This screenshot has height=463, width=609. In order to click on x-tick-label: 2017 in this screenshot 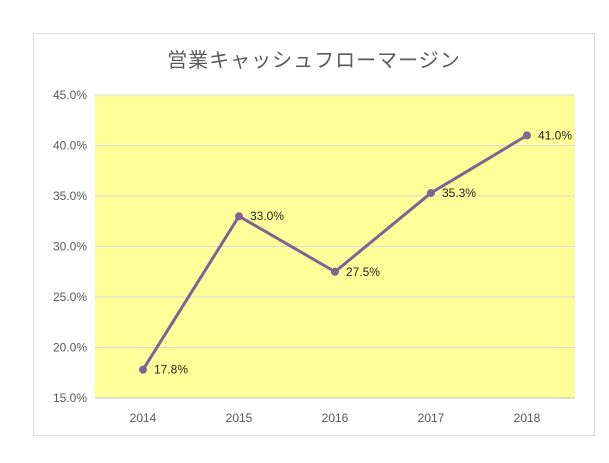, I will do `click(431, 418)`.